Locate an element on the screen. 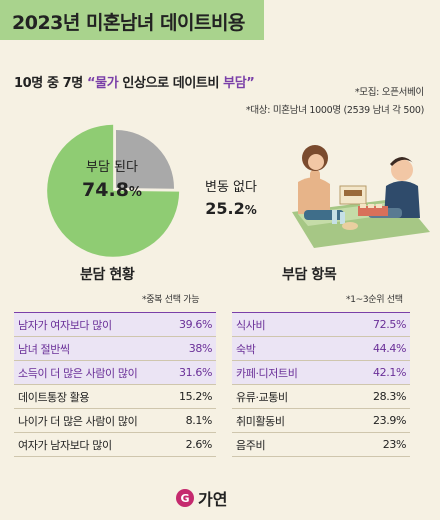 The image size is (440, 520). headline-highlight-burden: 부담 is located at coordinates (235, 83).